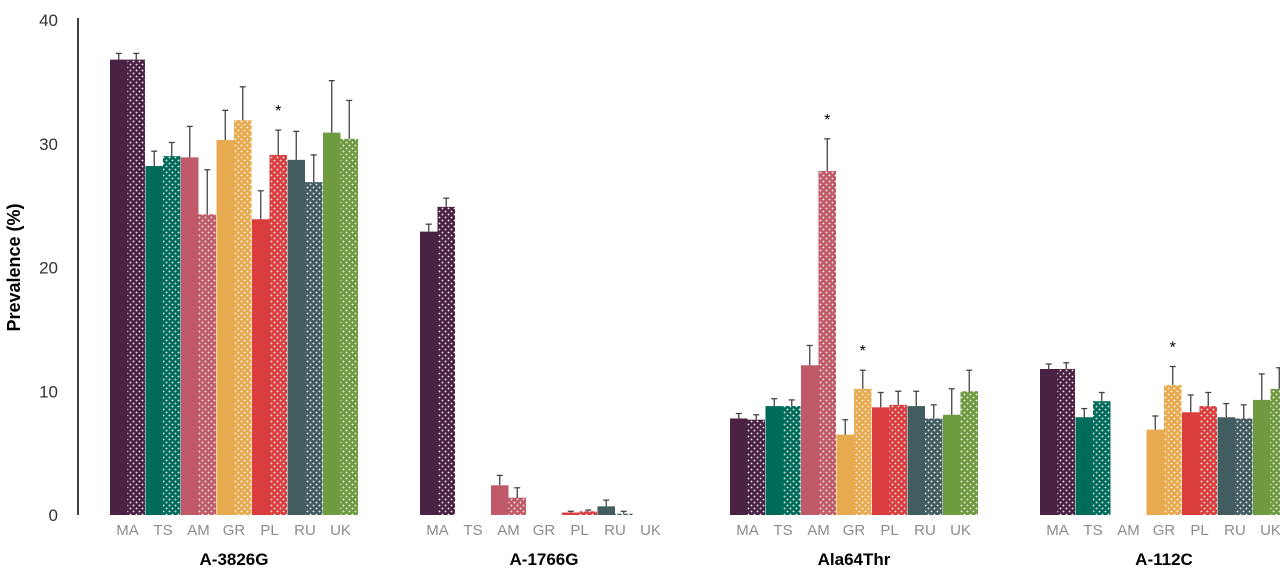  What do you see at coordinates (774, 460) in the screenshot?
I see `bar-Ala64Thr-TS-solid` at bounding box center [774, 460].